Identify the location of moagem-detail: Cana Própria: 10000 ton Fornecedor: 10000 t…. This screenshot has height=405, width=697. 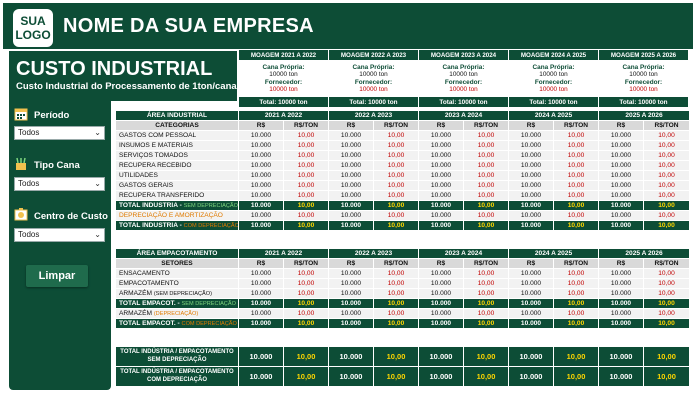
(373, 78).